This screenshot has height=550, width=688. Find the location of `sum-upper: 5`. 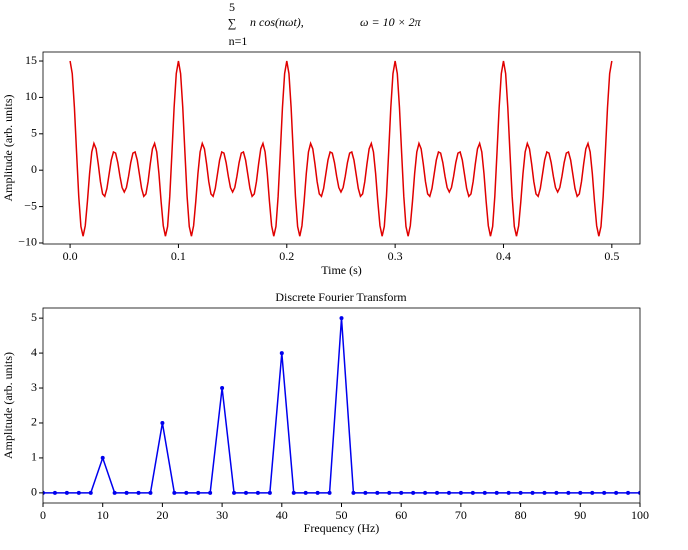

sum-upper: 5 is located at coordinates (232, 7).